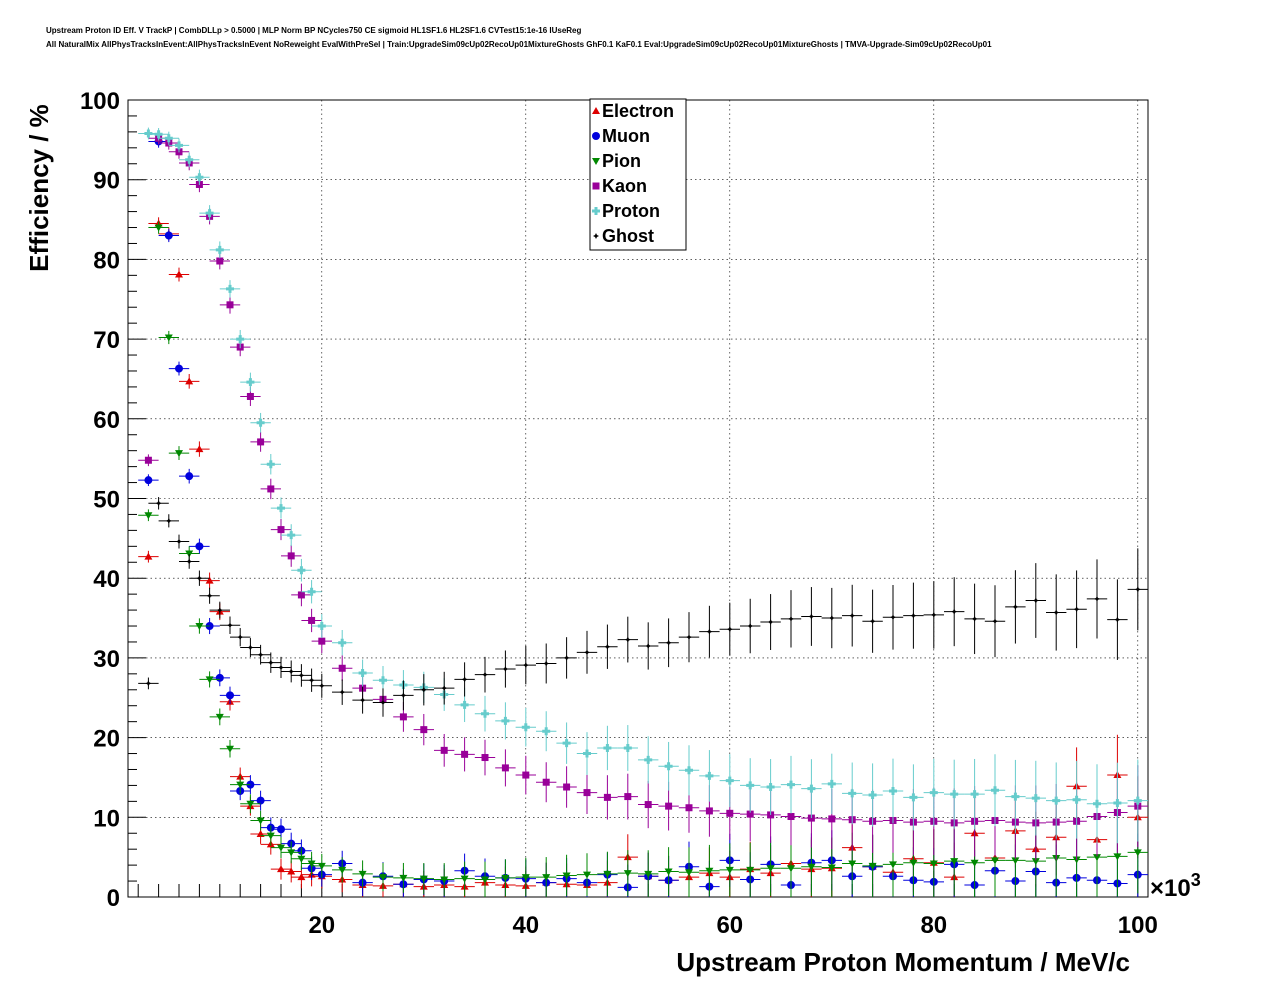 Image resolution: width=1276 pixels, height=996 pixels. I want to click on legend-marker-ghost, so click(596, 236).